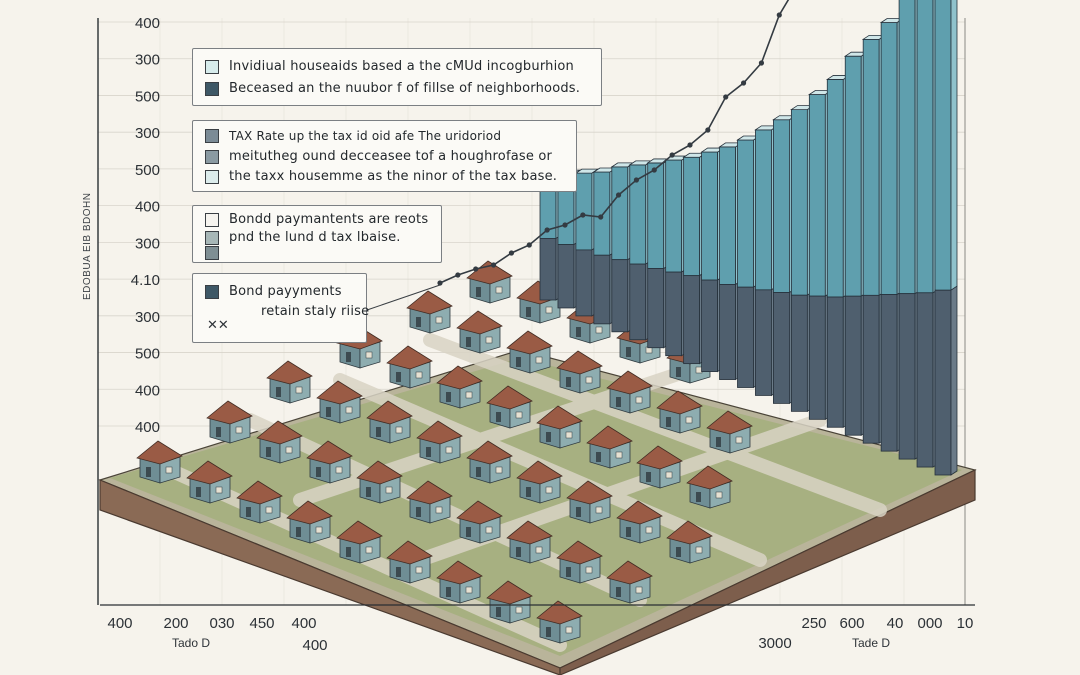  What do you see at coordinates (895, 623) in the screenshot?
I see `x-tick-label: 40` at bounding box center [895, 623].